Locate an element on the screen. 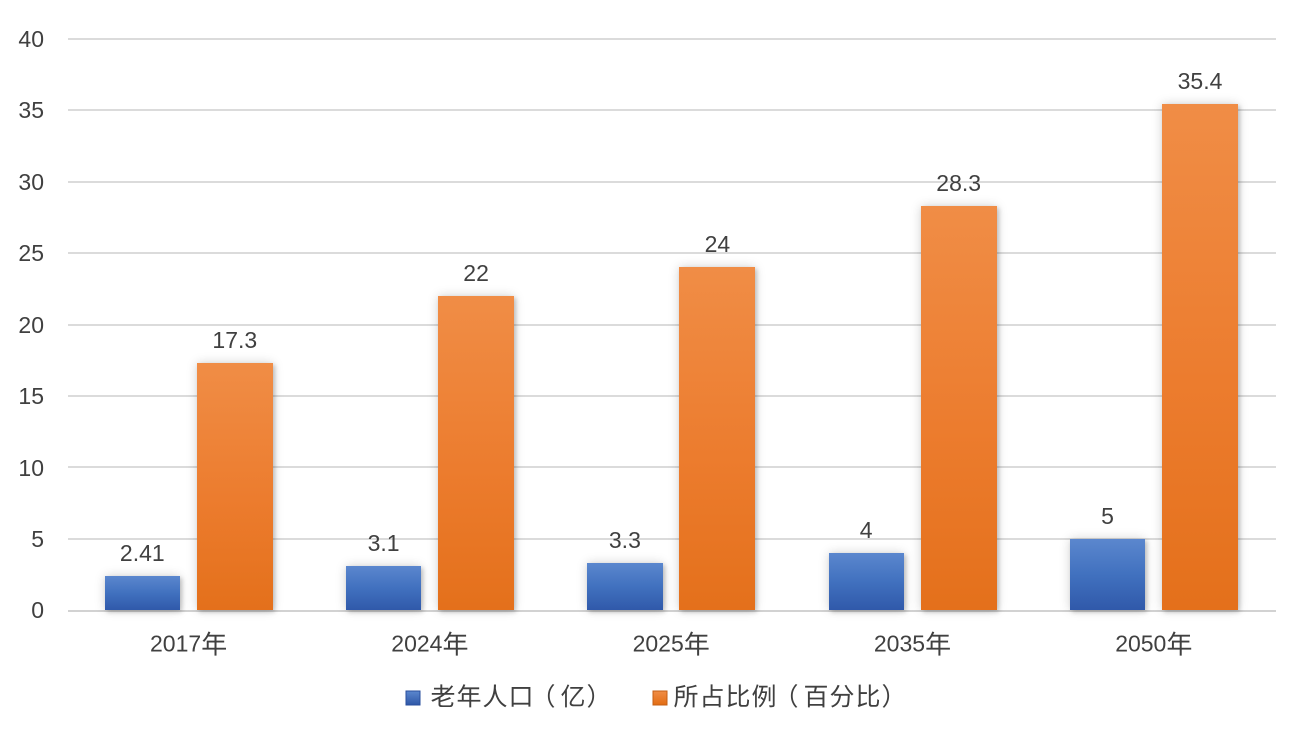  svg-text: 2035 is located at coordinates (899, 643).